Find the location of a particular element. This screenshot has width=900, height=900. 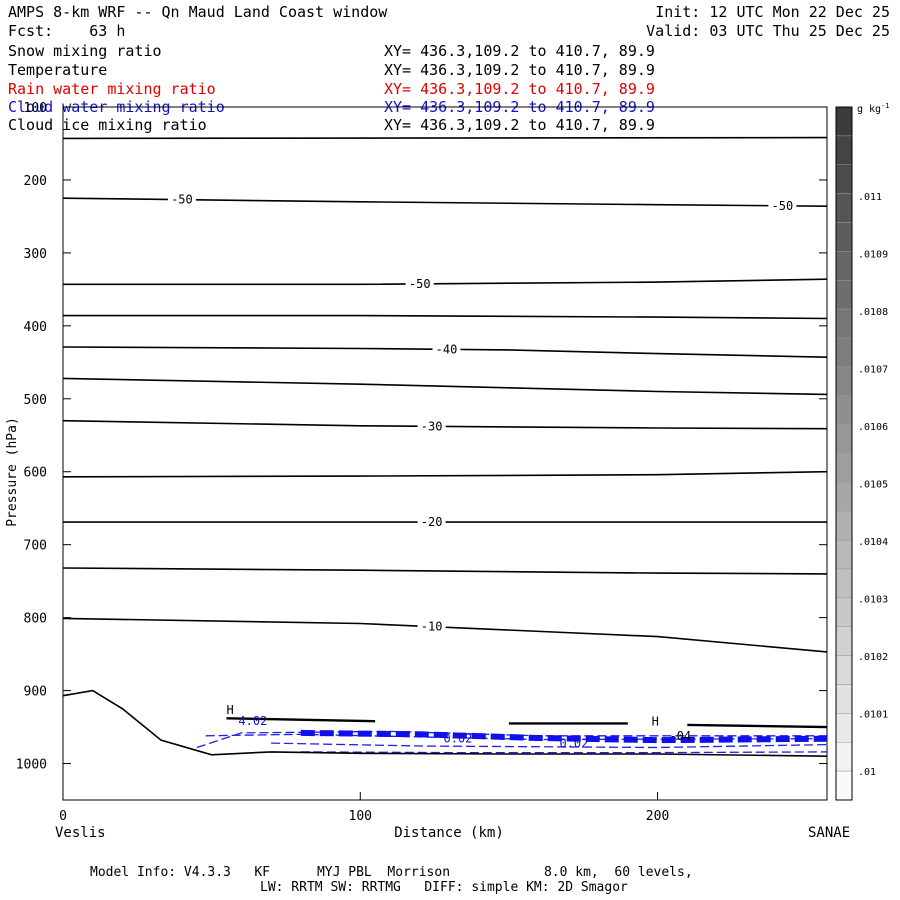

legend-rain-xy: XY= 436.3,109.2 to 410.7, 89.9 is located at coordinates (519, 89).